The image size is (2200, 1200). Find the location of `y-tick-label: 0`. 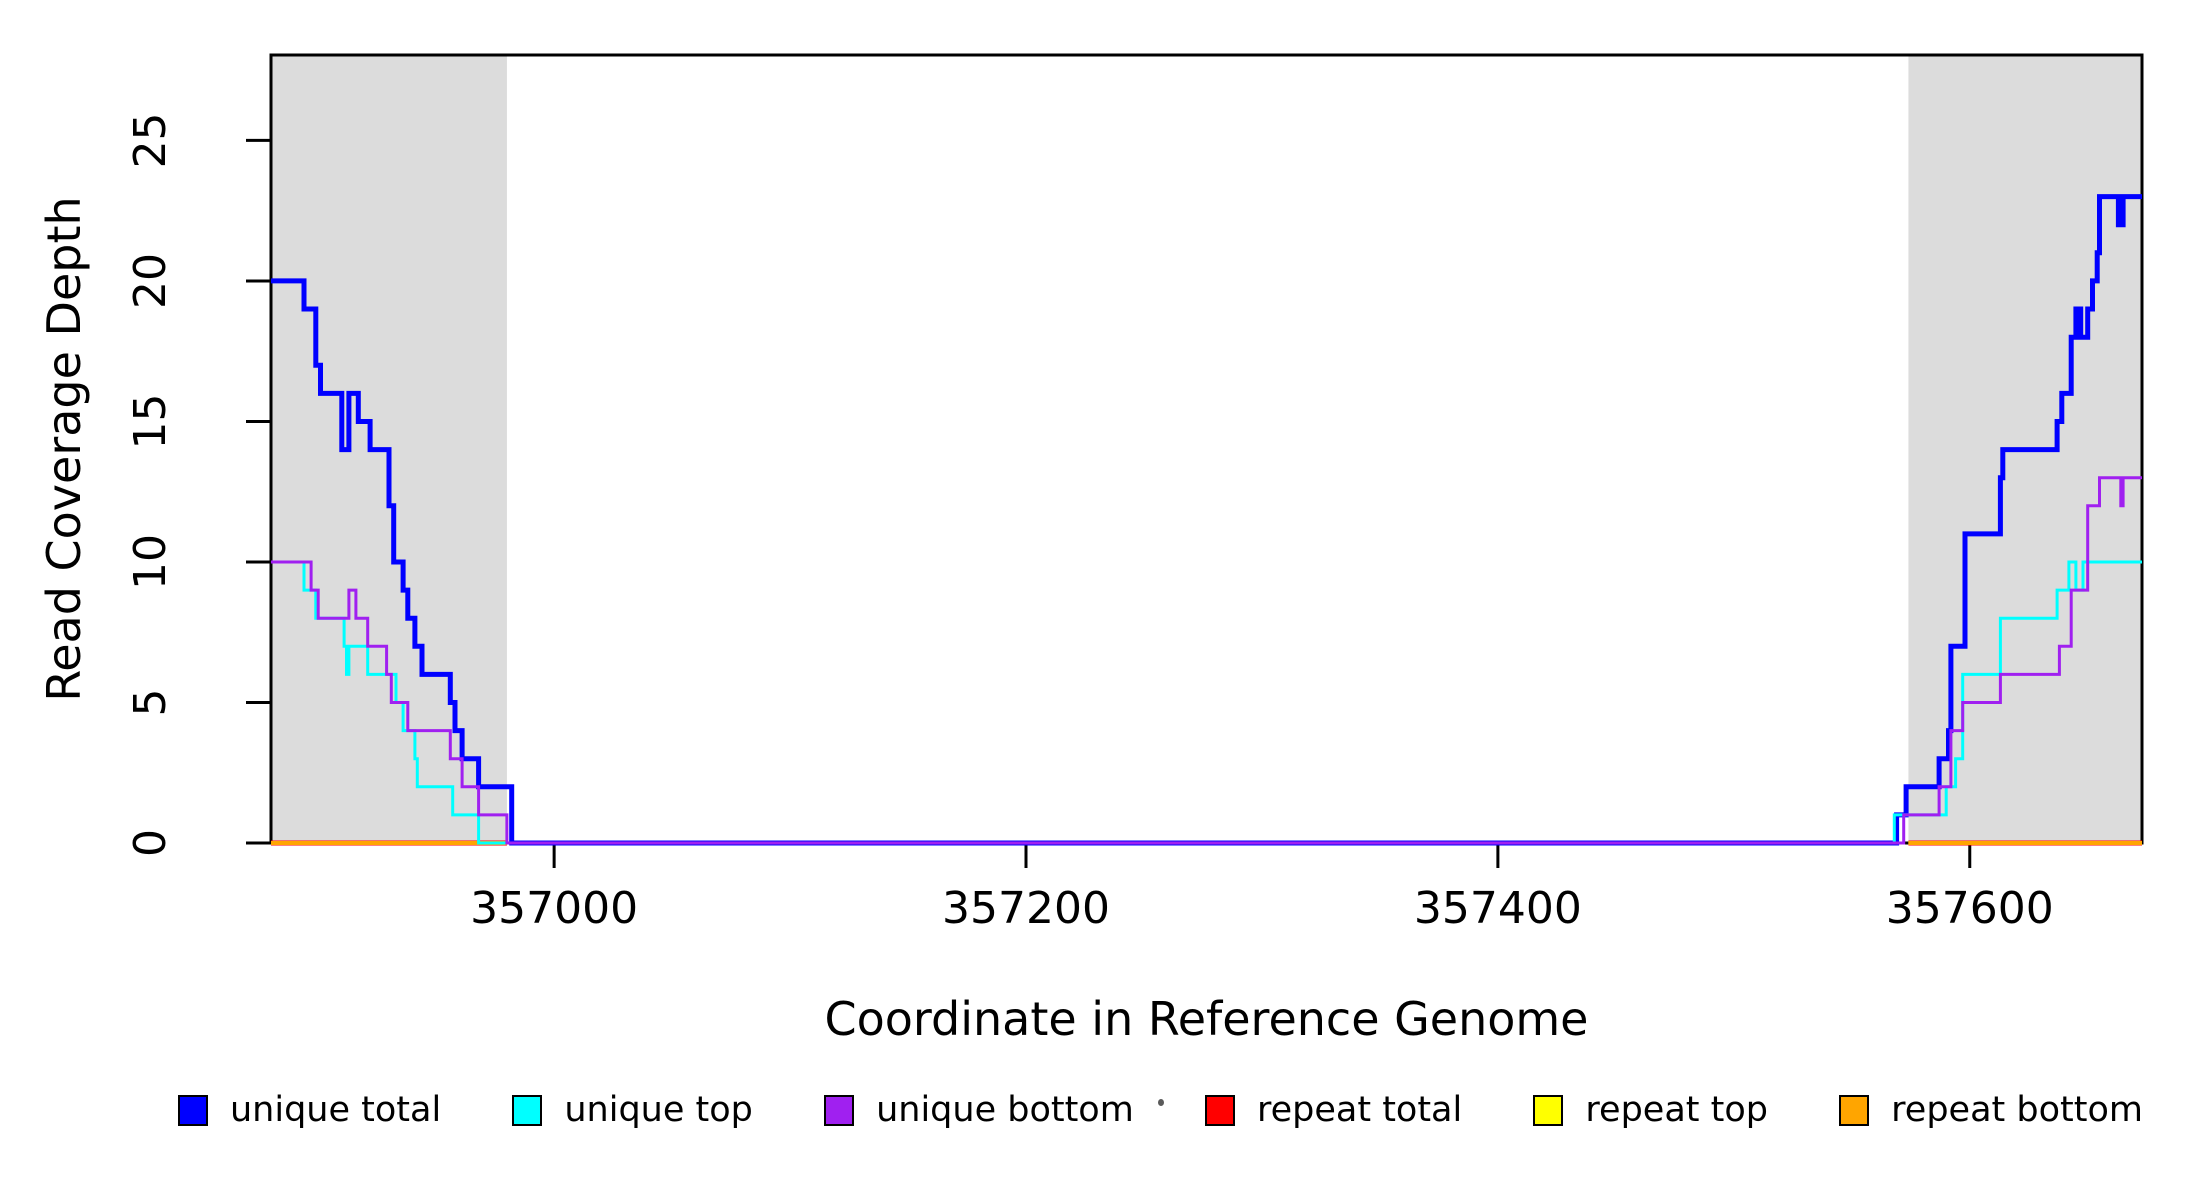

y-tick-label: 0 is located at coordinates (150, 843).